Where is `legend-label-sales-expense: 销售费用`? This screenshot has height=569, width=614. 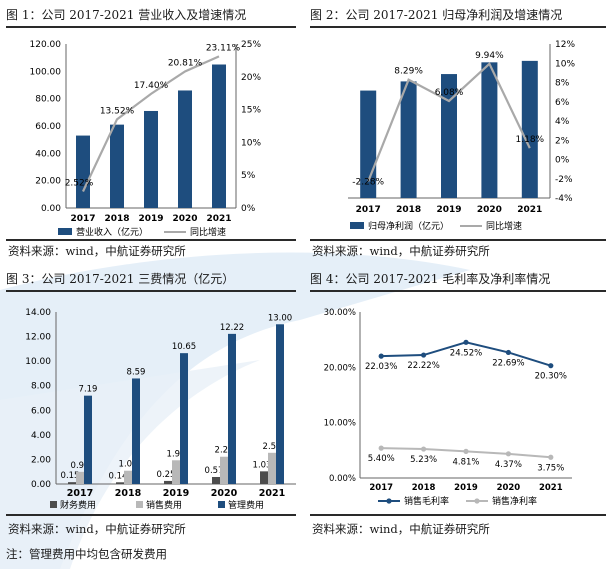 legend-label-sales-expense: 销售费用 is located at coordinates (164, 505).